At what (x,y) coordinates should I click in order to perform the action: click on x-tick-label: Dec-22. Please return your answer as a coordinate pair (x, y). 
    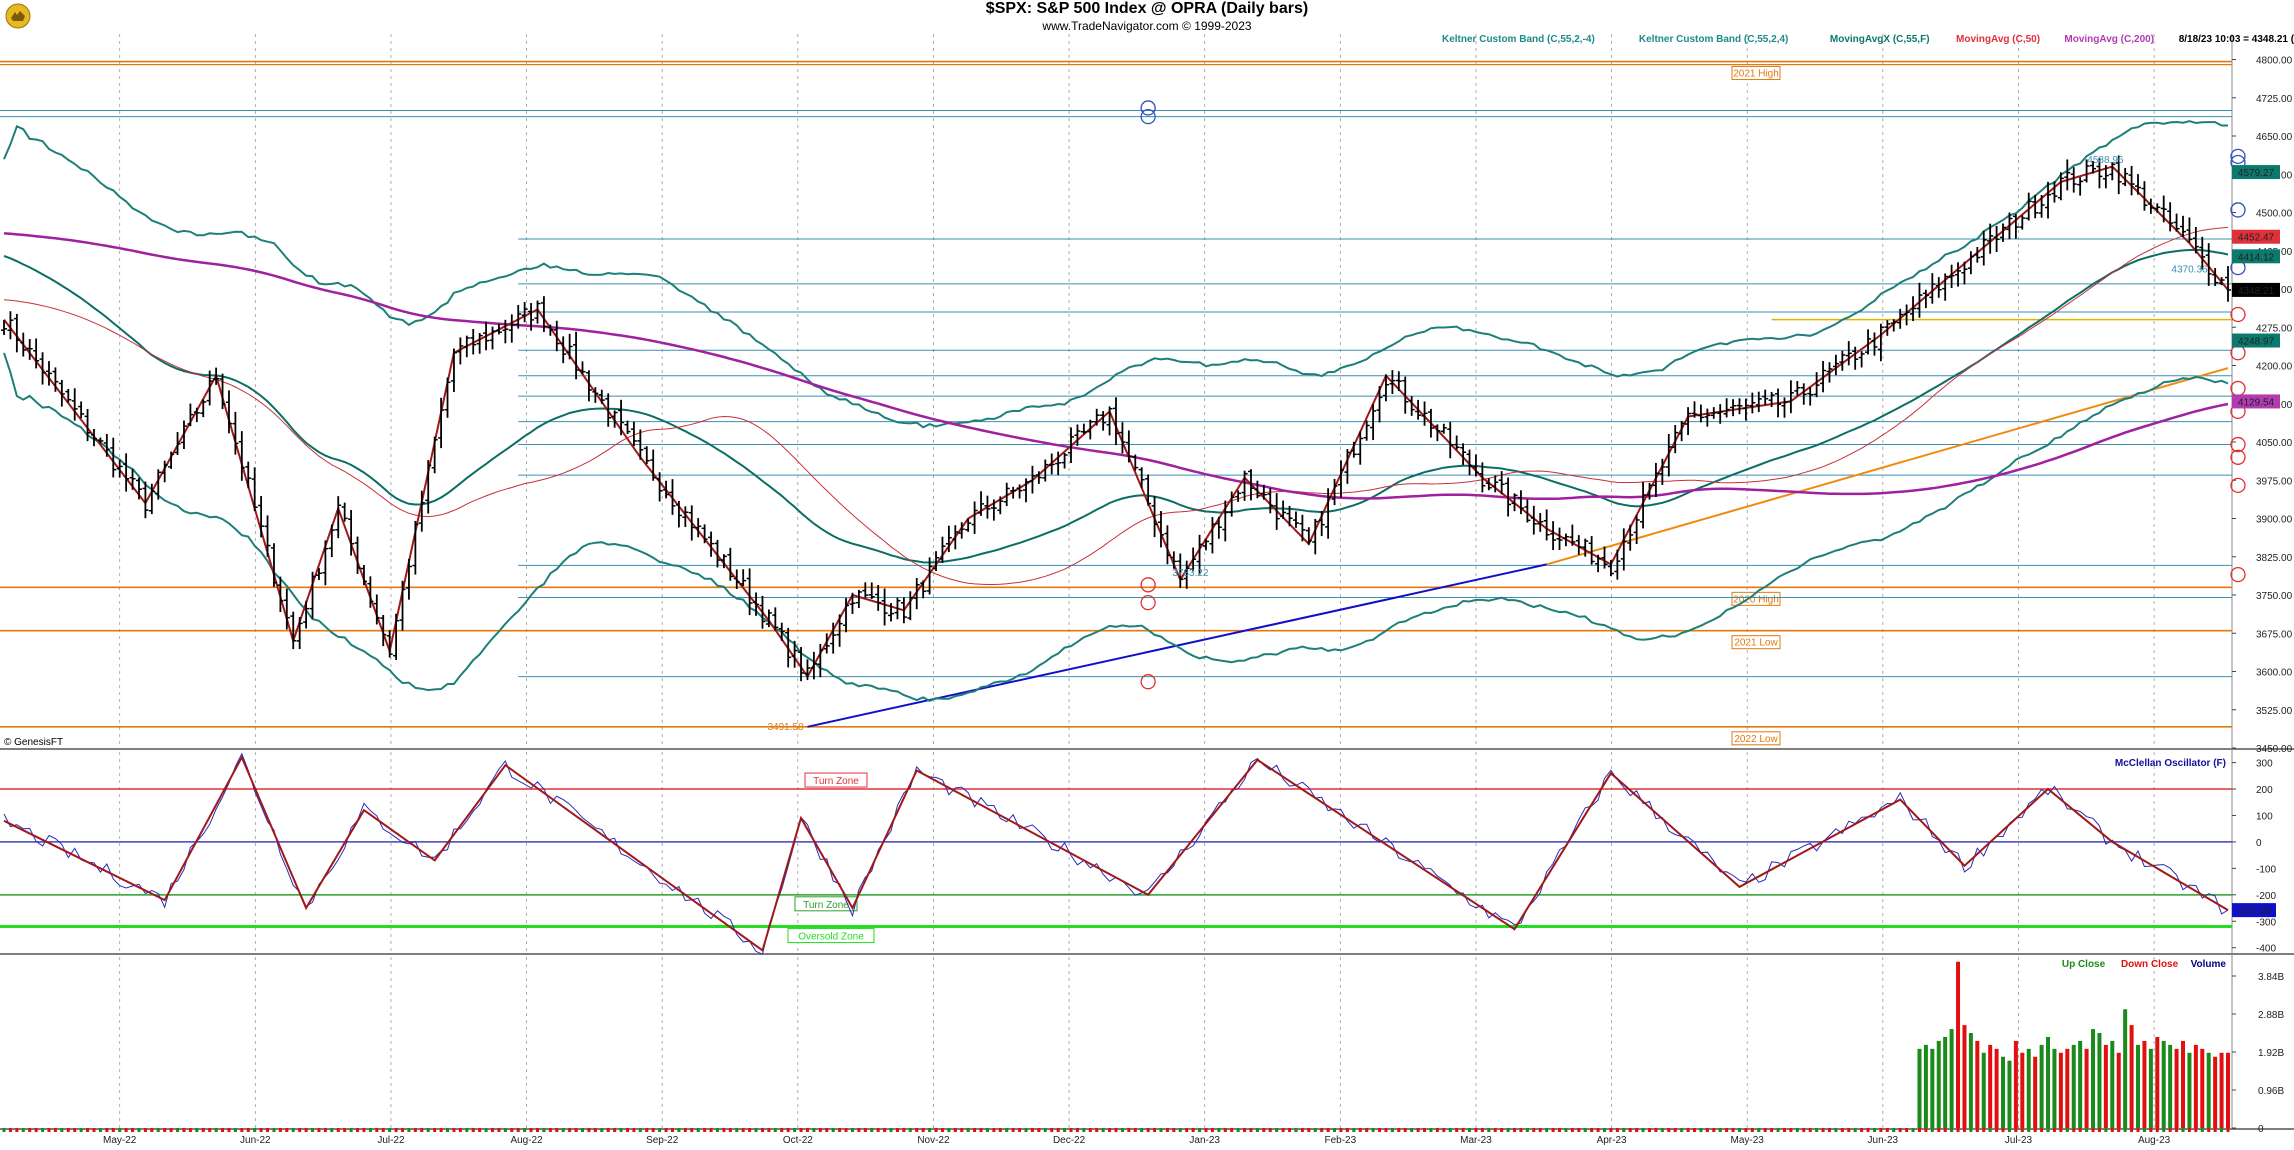
    Looking at the image, I should click on (1069, 1140).